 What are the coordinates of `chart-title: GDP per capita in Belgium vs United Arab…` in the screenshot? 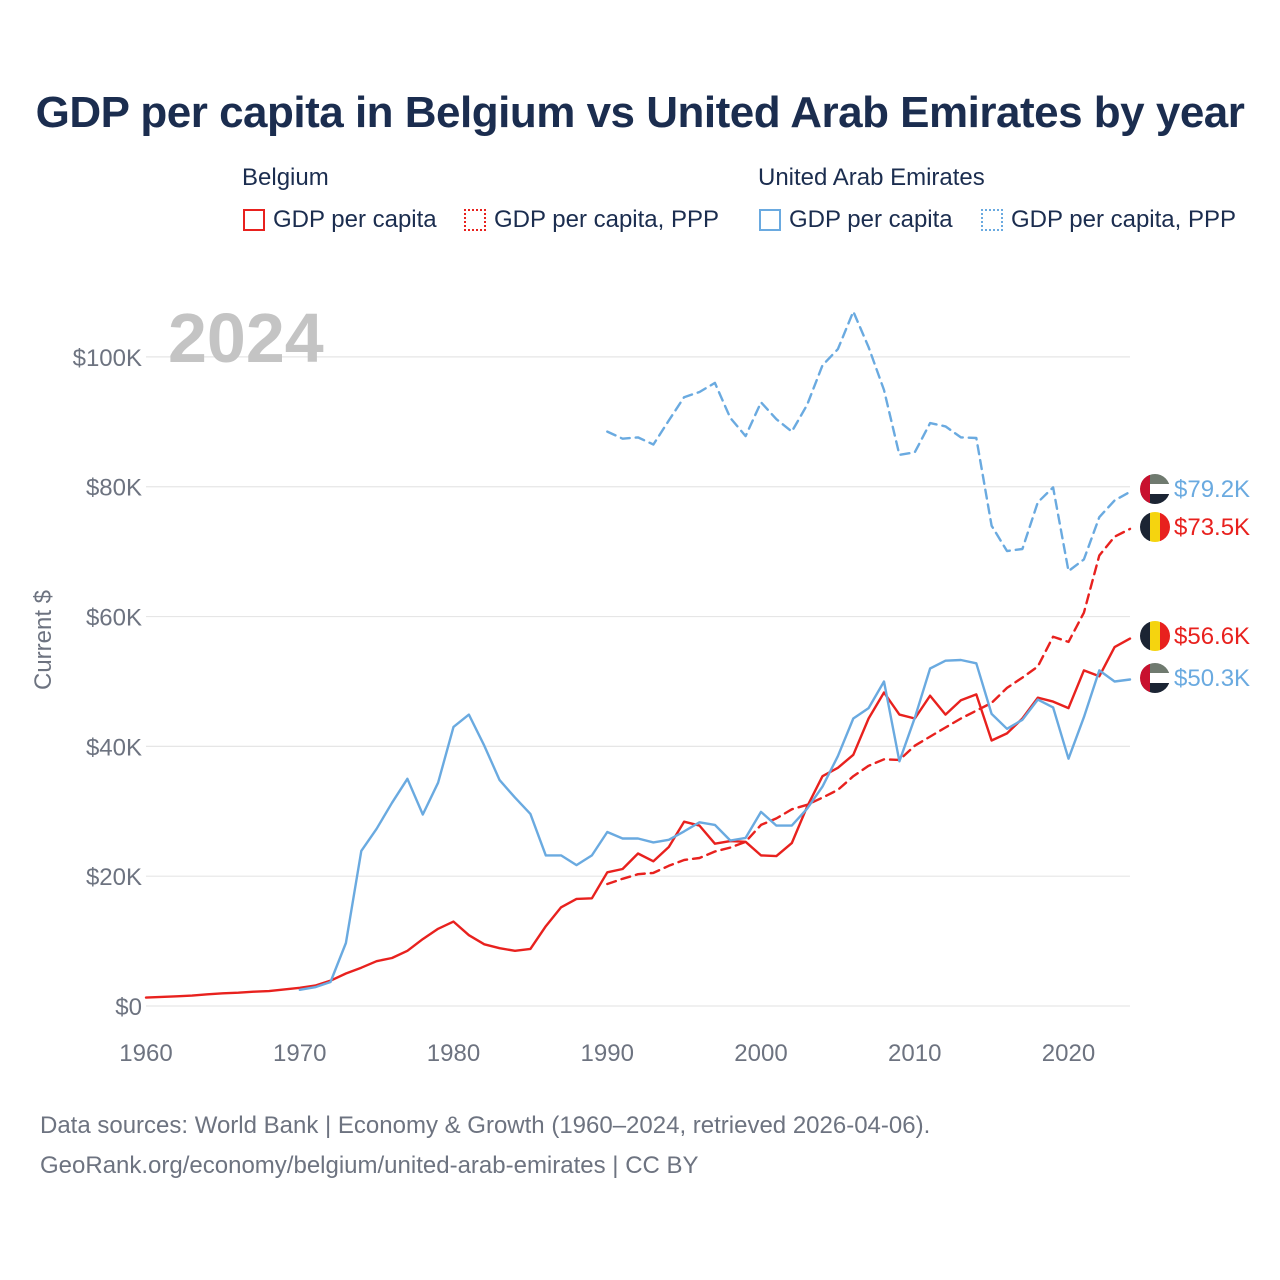 It's located at (640, 112).